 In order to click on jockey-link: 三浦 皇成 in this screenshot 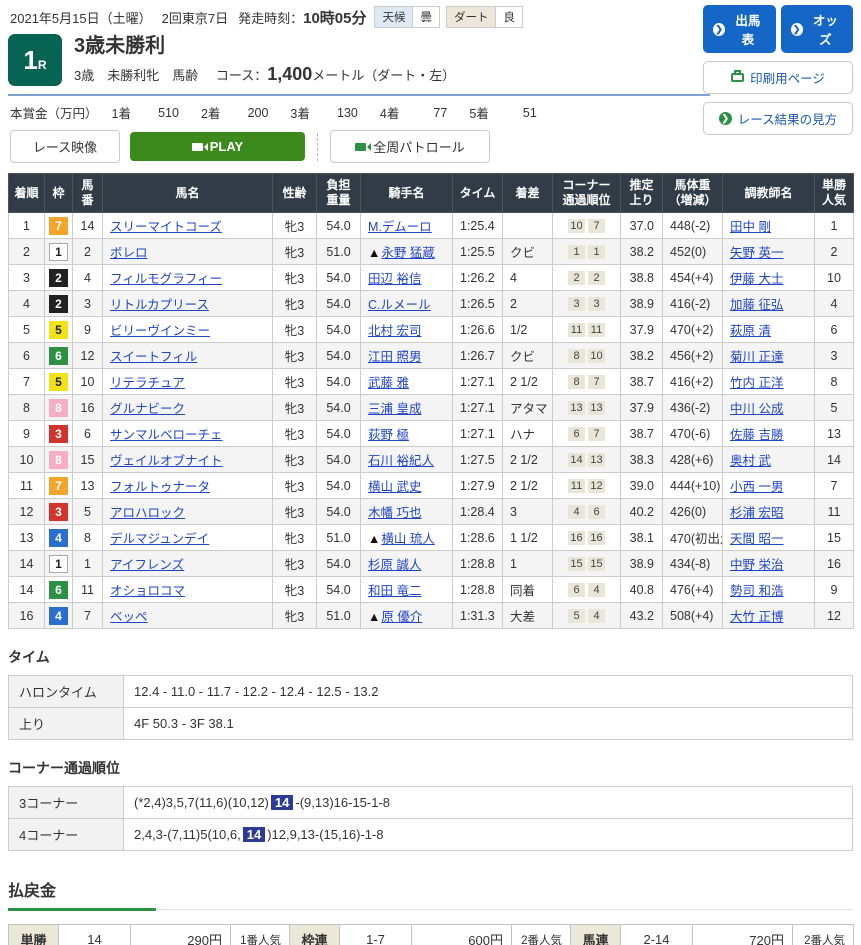, I will do `click(395, 409)`.